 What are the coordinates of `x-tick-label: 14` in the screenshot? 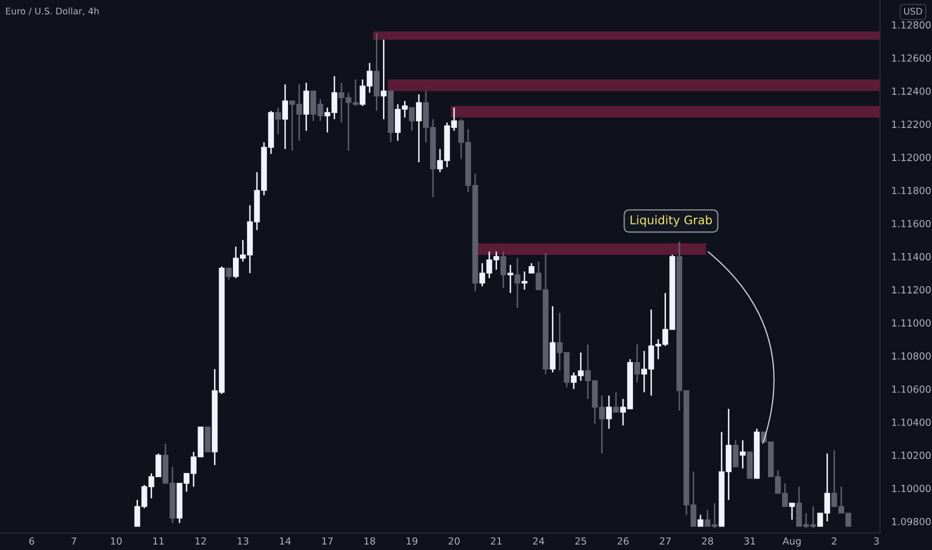 It's located at (285, 541).